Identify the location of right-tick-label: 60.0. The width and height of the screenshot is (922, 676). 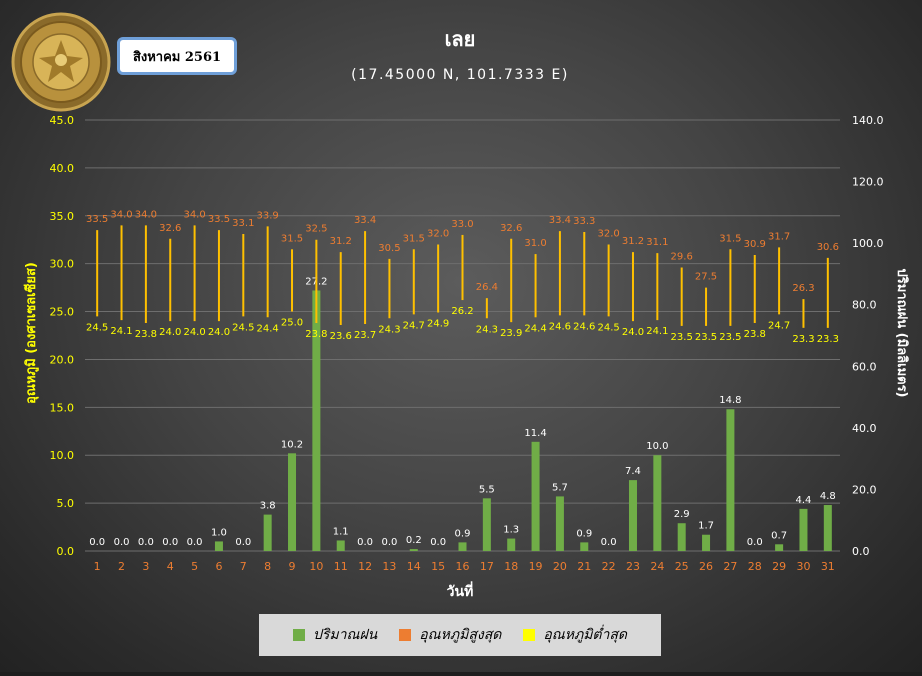
(864, 366).